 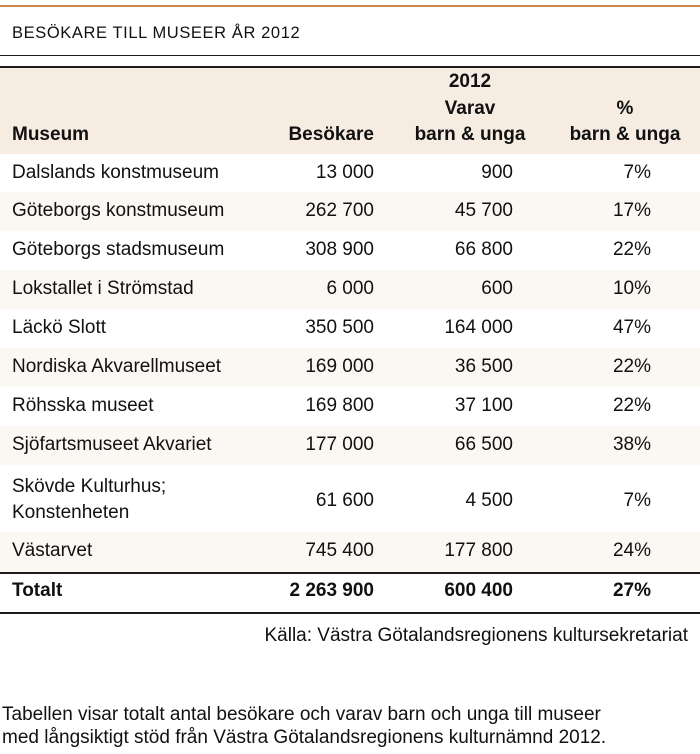 I want to click on header-visitors: Besökare, so click(x=331, y=134).